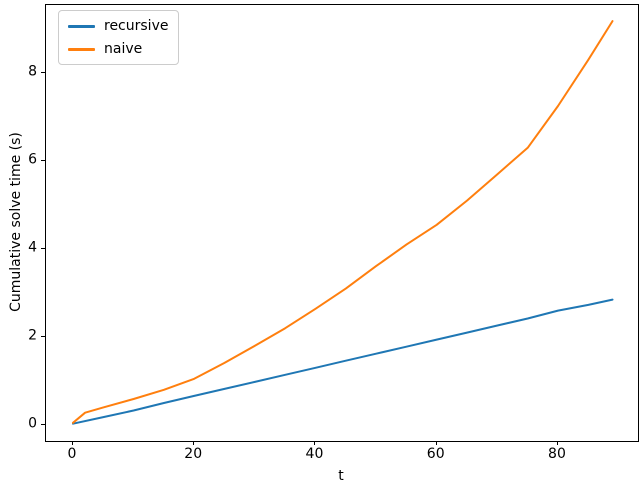  What do you see at coordinates (341, 476) in the screenshot?
I see `x-axis-label: t` at bounding box center [341, 476].